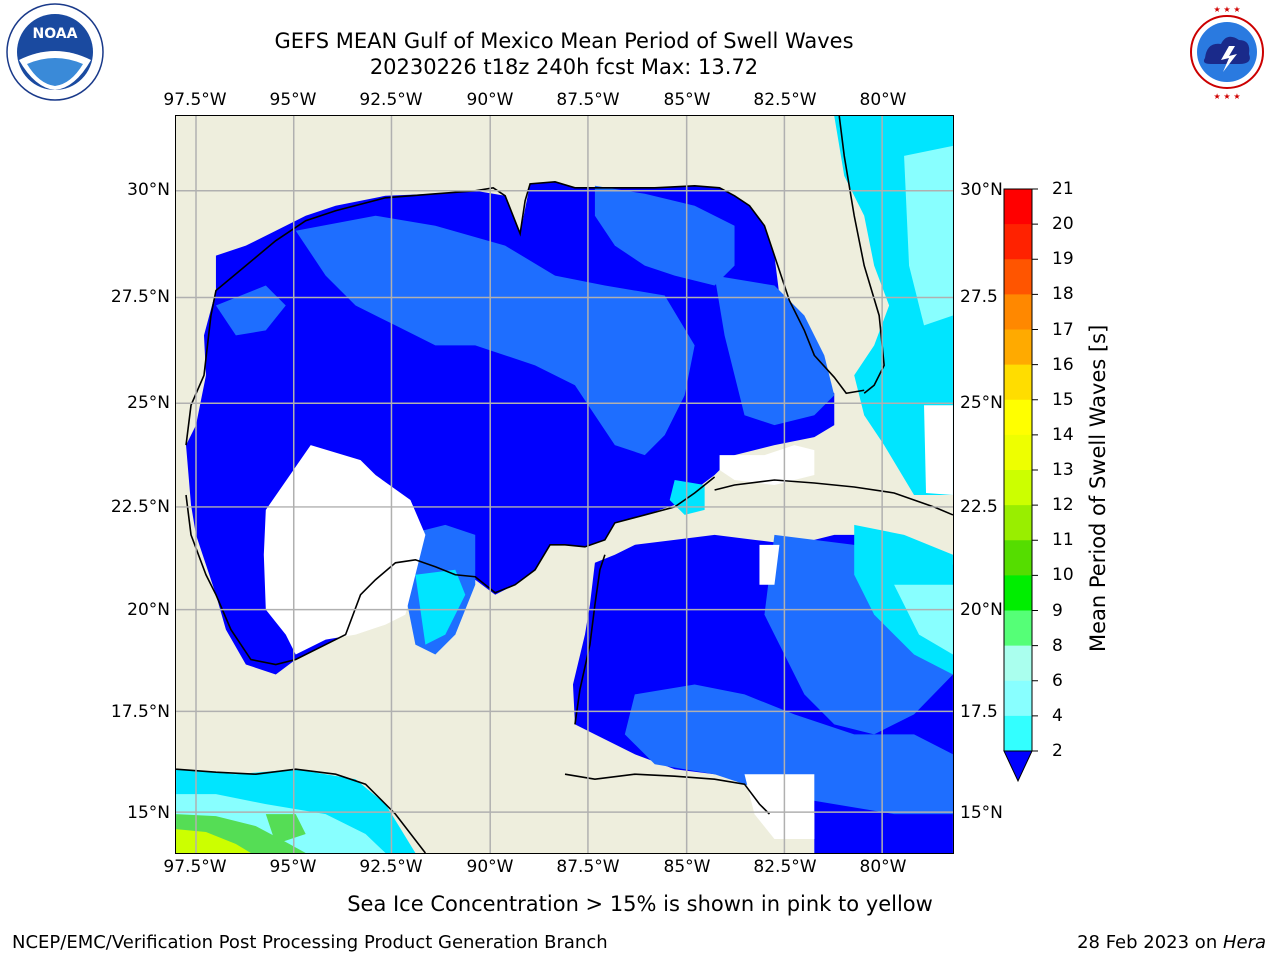 The width and height of the screenshot is (1280, 960). I want to click on lat-tick-left-1: 27.5°N, so click(140, 297).